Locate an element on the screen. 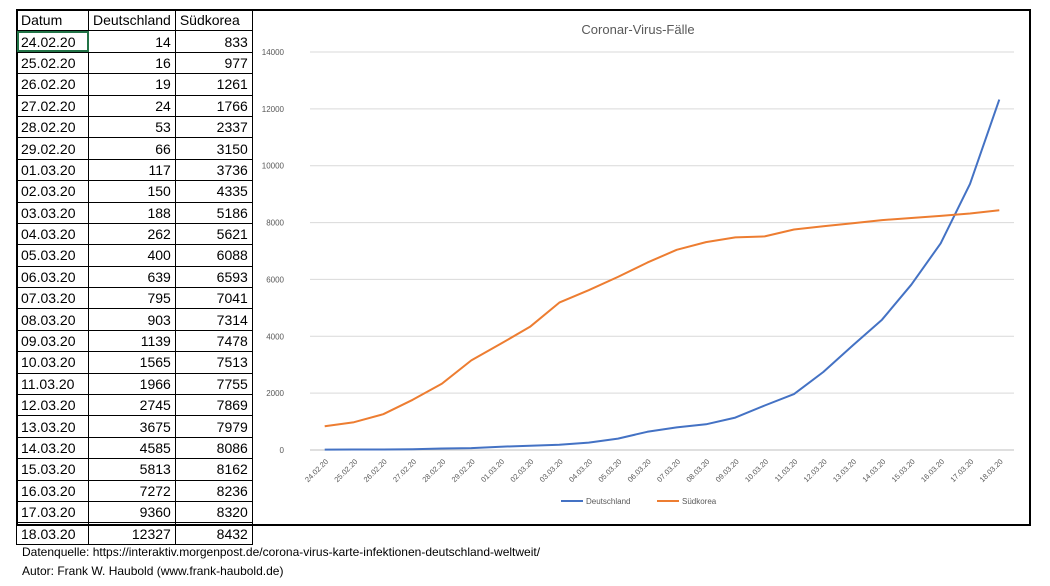 This screenshot has height=586, width=1050. deutschland-cell: 639 is located at coordinates (132, 277).